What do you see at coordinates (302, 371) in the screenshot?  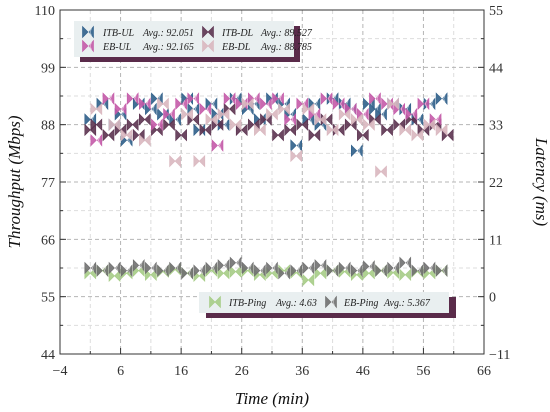 I see `x-tick-label: 36` at bounding box center [302, 371].